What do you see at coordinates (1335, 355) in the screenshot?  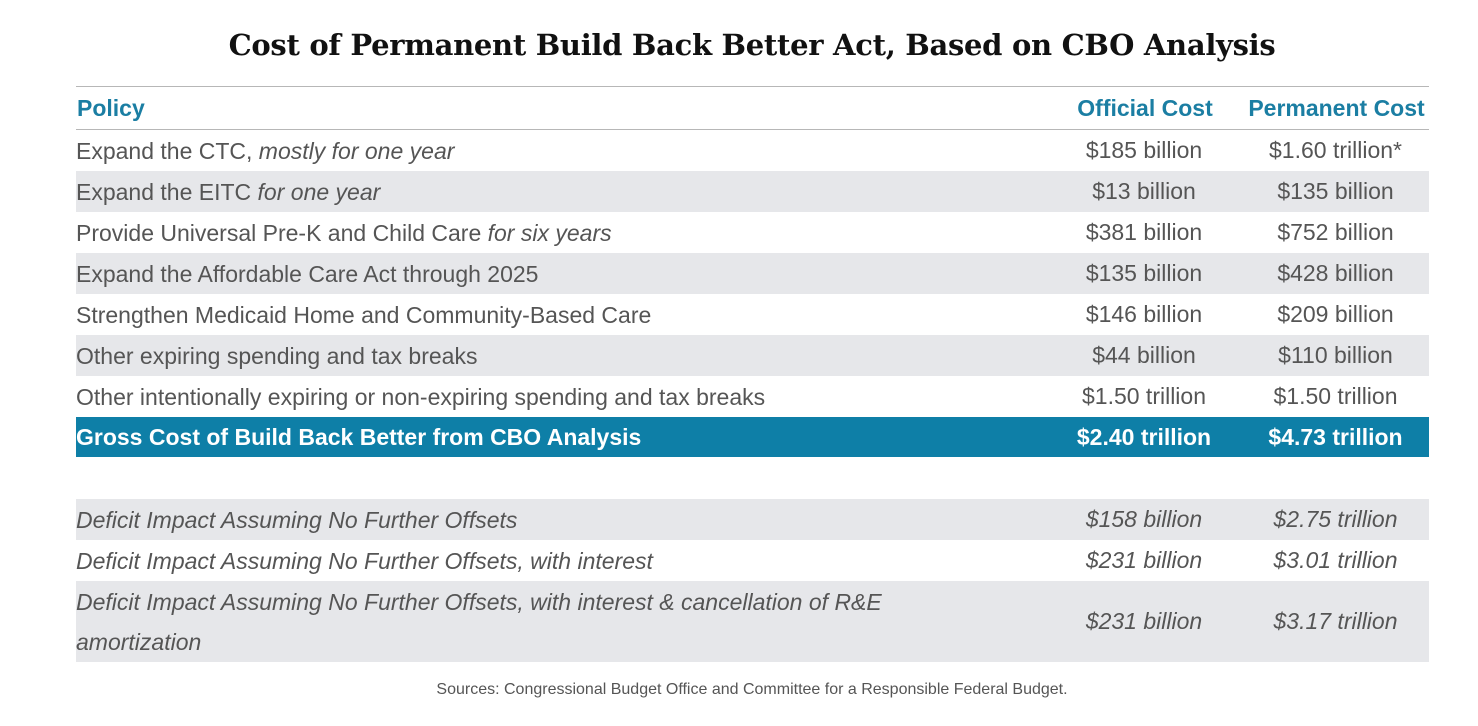 I see `permanent-cost-cell: $110 billion` at bounding box center [1335, 355].